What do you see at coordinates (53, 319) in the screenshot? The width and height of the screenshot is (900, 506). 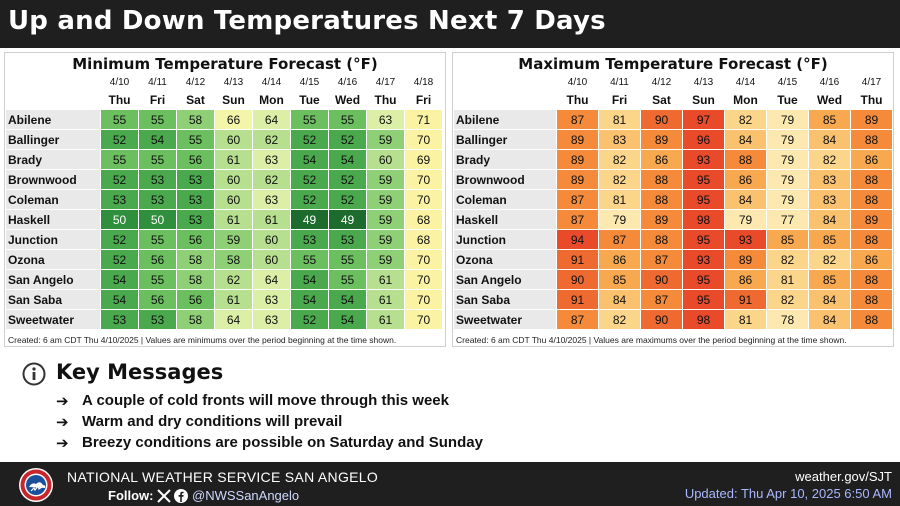 I see `city-name: Sweetwater` at bounding box center [53, 319].